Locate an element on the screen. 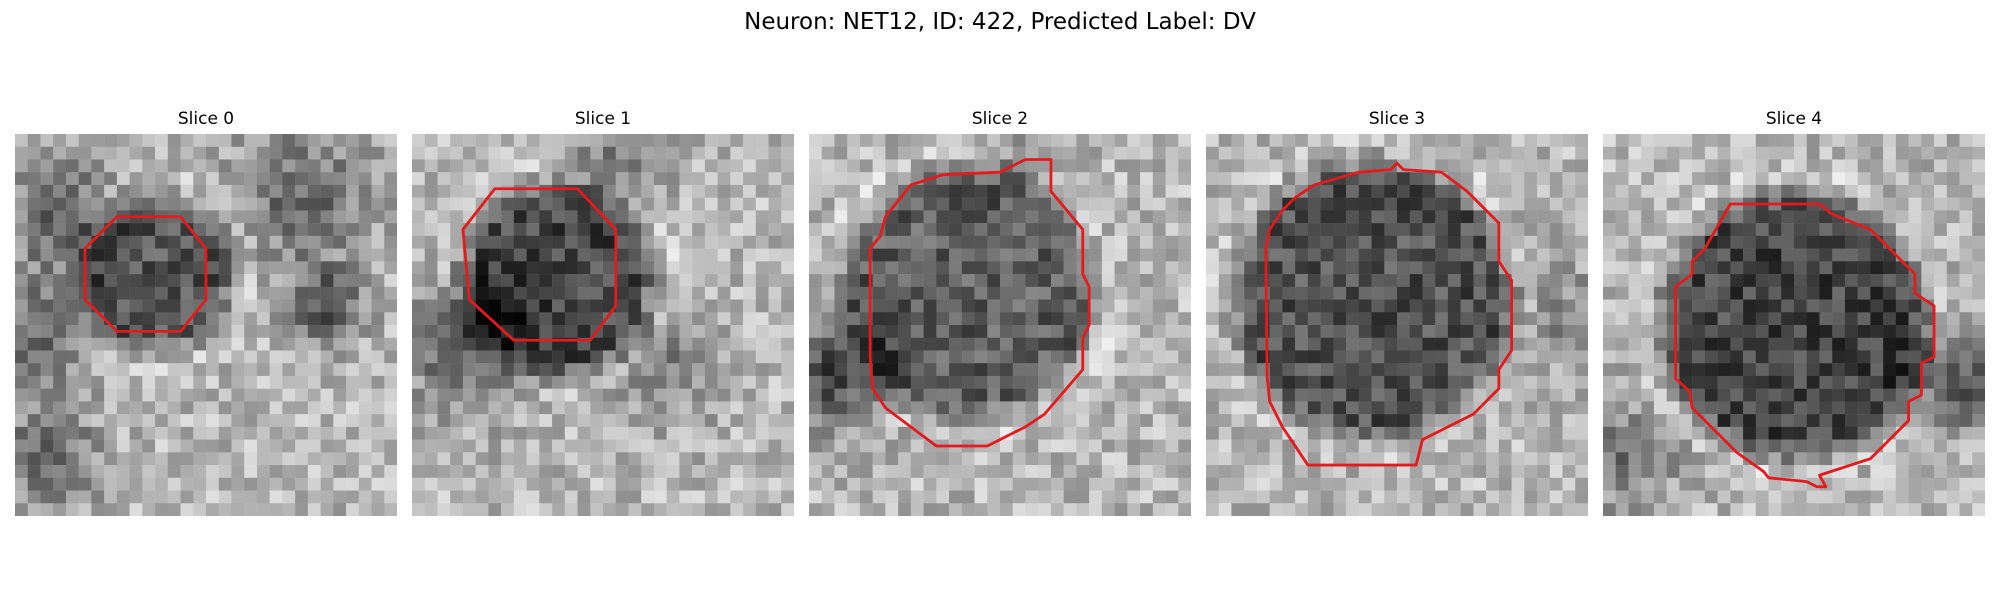  slice-0-image is located at coordinates (206, 325).